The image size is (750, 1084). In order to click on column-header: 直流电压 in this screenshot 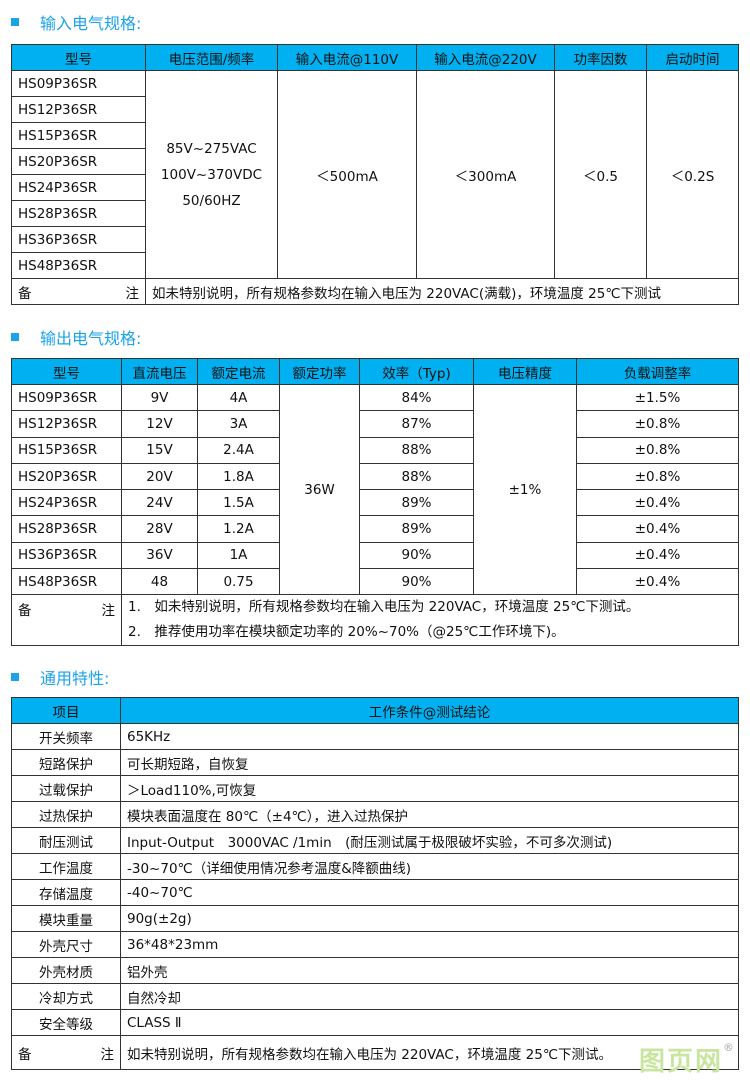, I will do `click(159, 371)`.